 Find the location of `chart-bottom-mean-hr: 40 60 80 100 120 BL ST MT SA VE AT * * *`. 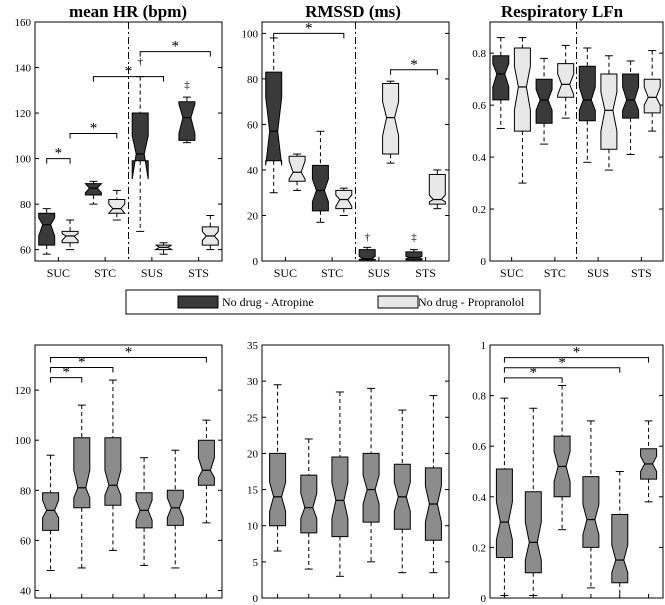

chart-bottom-mean-hr: 40 60 80 100 120 BL ST MT SA VE AT * * * is located at coordinates (119, 474).